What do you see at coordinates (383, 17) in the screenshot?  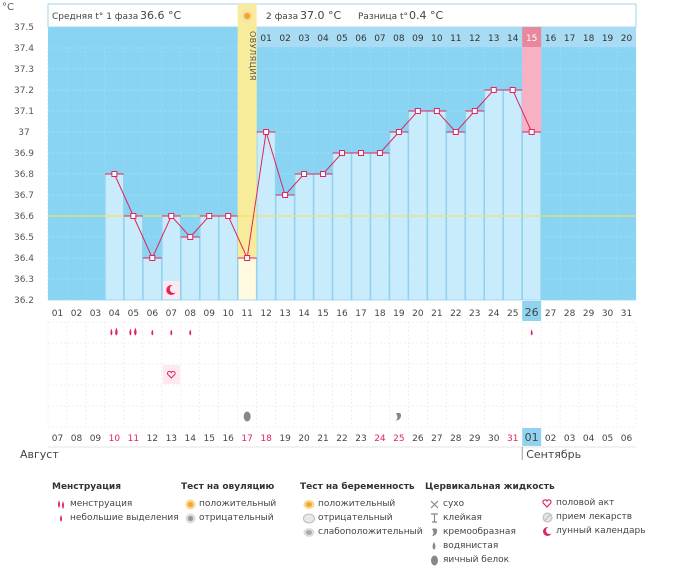 I see `diff-label: Разница t°` at bounding box center [383, 17].